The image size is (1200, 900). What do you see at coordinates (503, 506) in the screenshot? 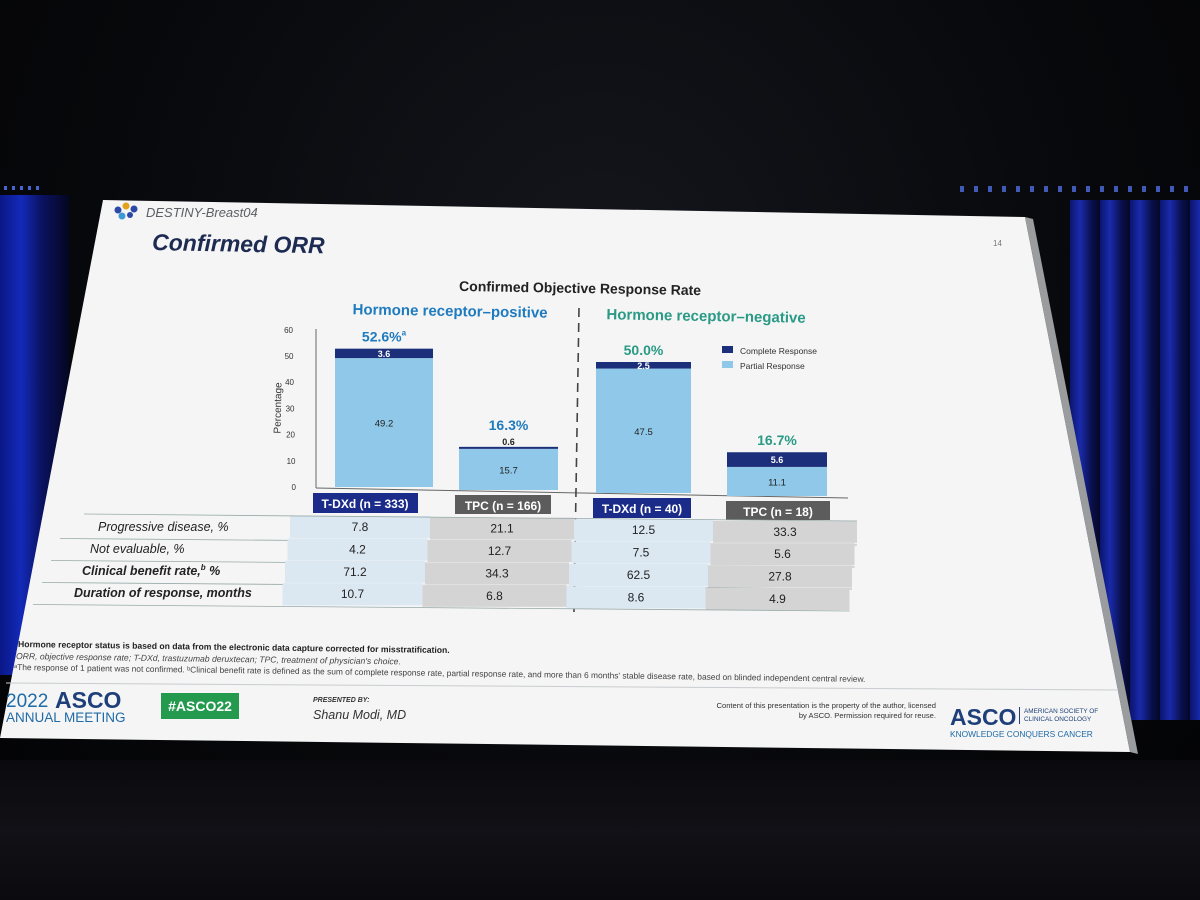
I see `category-label-tpc-pos: TPC (n = 166)` at bounding box center [503, 506].